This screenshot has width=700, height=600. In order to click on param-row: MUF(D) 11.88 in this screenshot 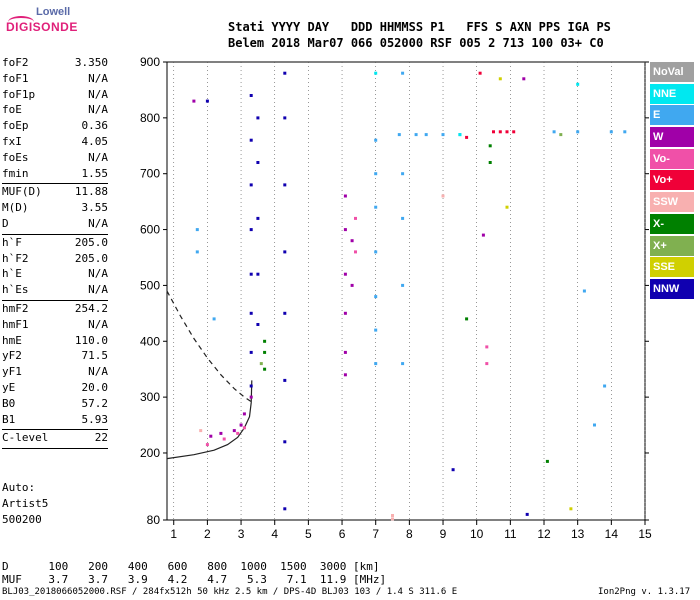, I will do `click(55, 193)`.